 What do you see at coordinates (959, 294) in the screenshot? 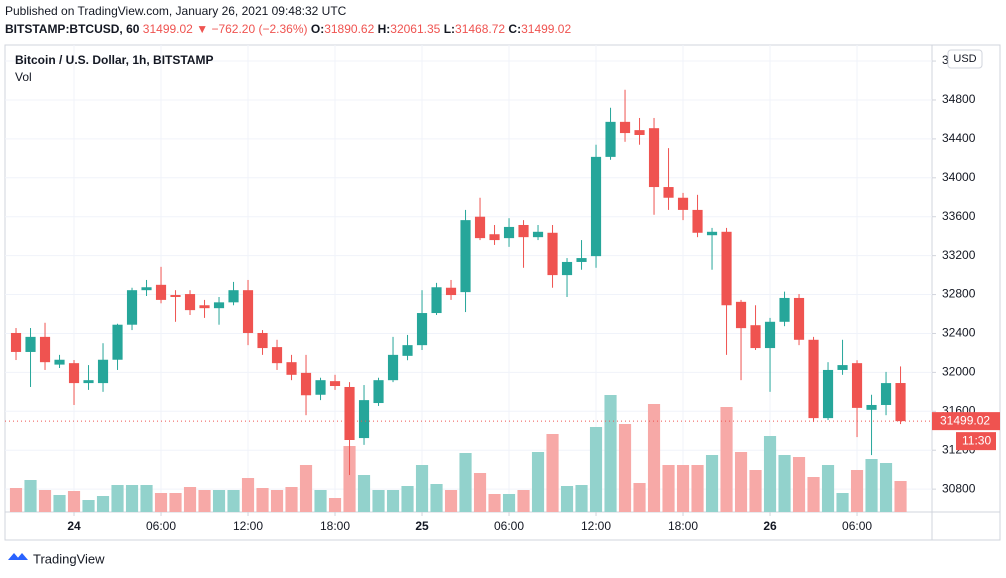
I see `y-tick-label: 32800` at bounding box center [959, 294].